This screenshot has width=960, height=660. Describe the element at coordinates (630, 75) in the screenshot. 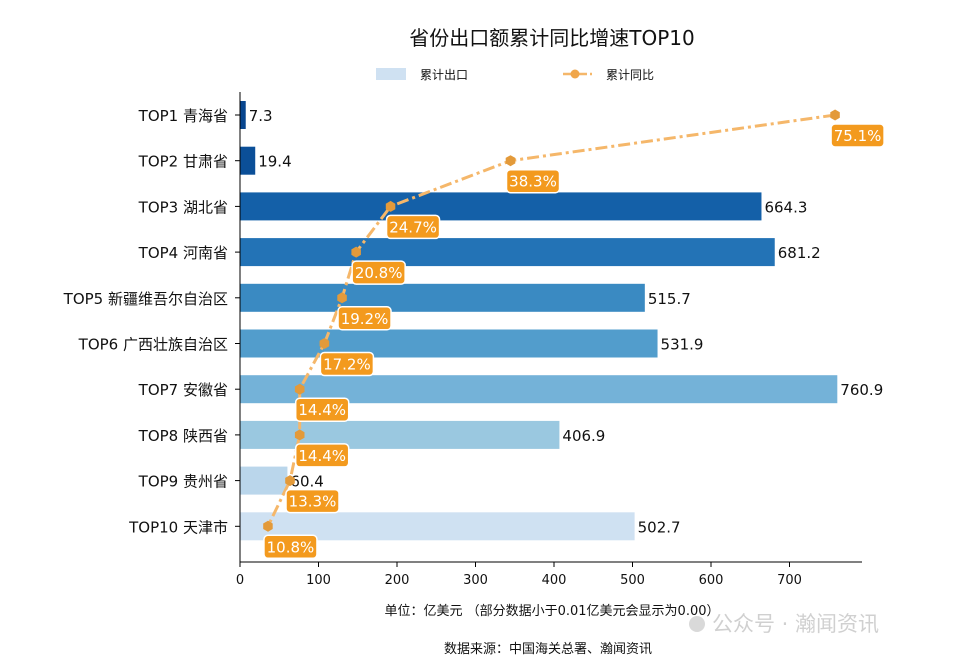

I see `legend-label-line: 累计同比` at that location.